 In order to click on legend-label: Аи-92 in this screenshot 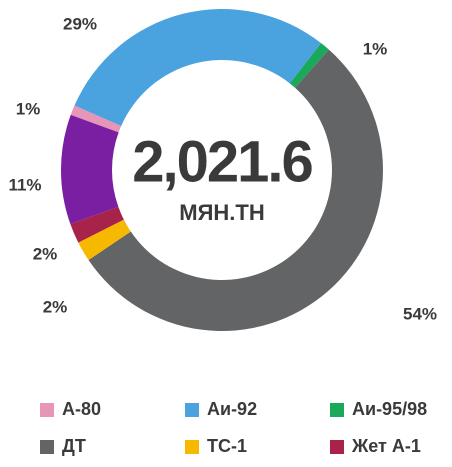, I will do `click(232, 409)`.